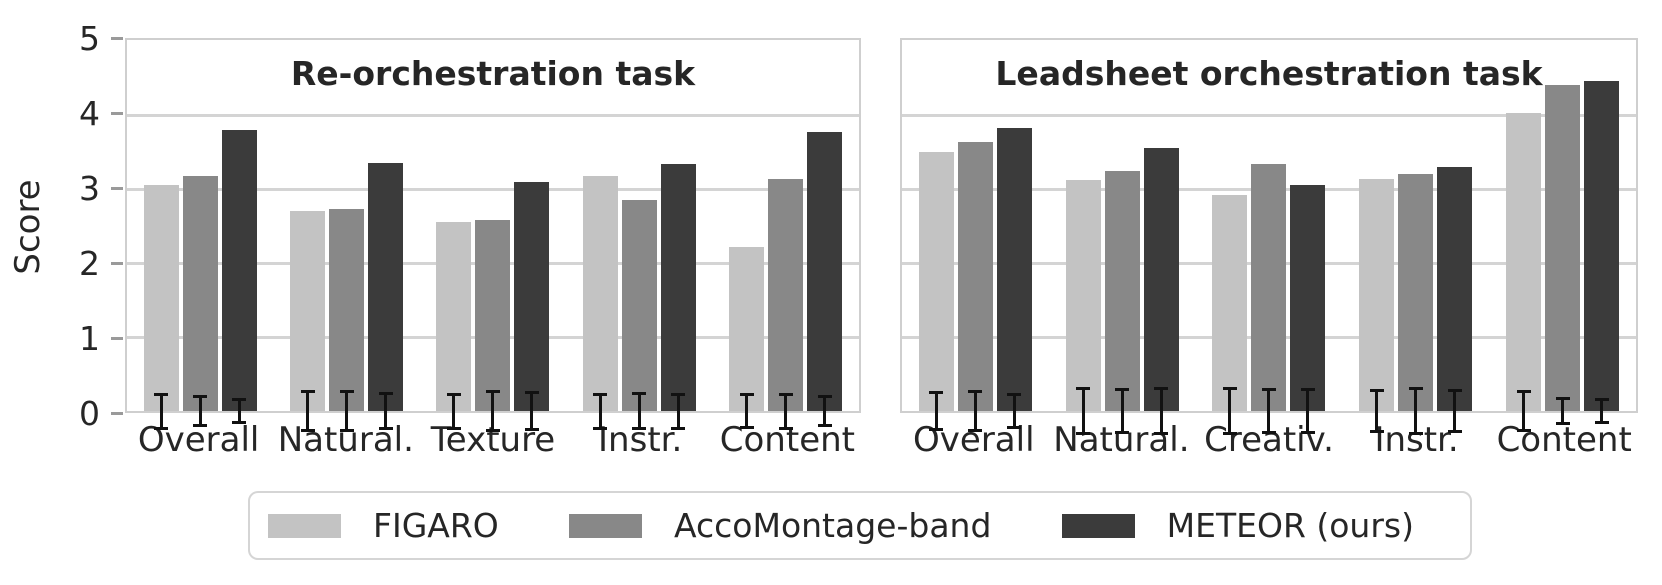 This screenshot has width=1662, height=585. I want to click on legend-label-meteor: METEOR (ours), so click(1290, 525).